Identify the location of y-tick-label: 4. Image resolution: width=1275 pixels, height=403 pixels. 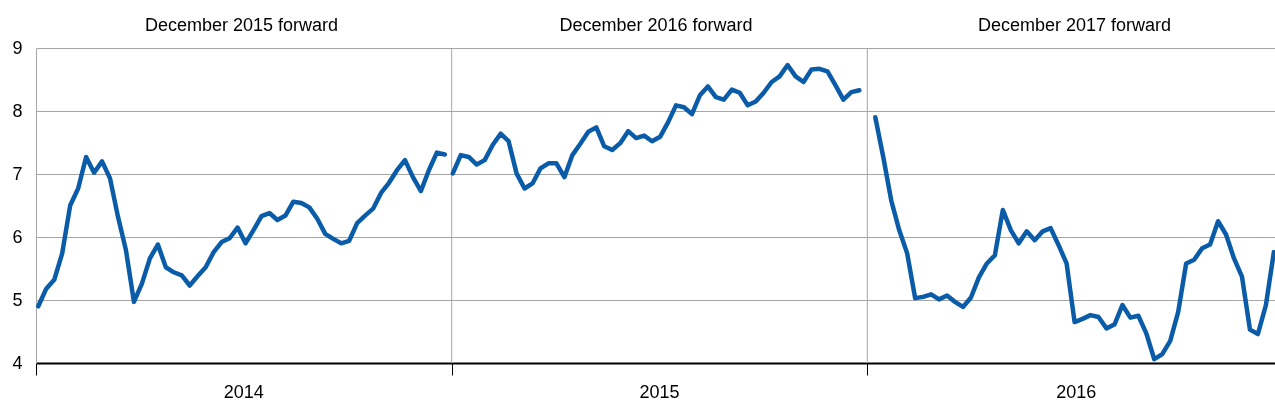
(17, 362).